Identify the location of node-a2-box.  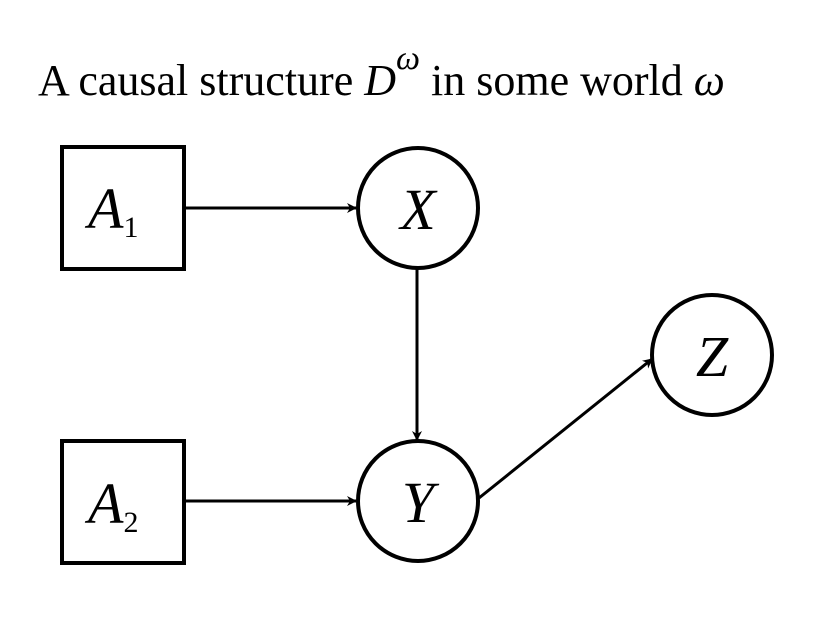
(123, 502).